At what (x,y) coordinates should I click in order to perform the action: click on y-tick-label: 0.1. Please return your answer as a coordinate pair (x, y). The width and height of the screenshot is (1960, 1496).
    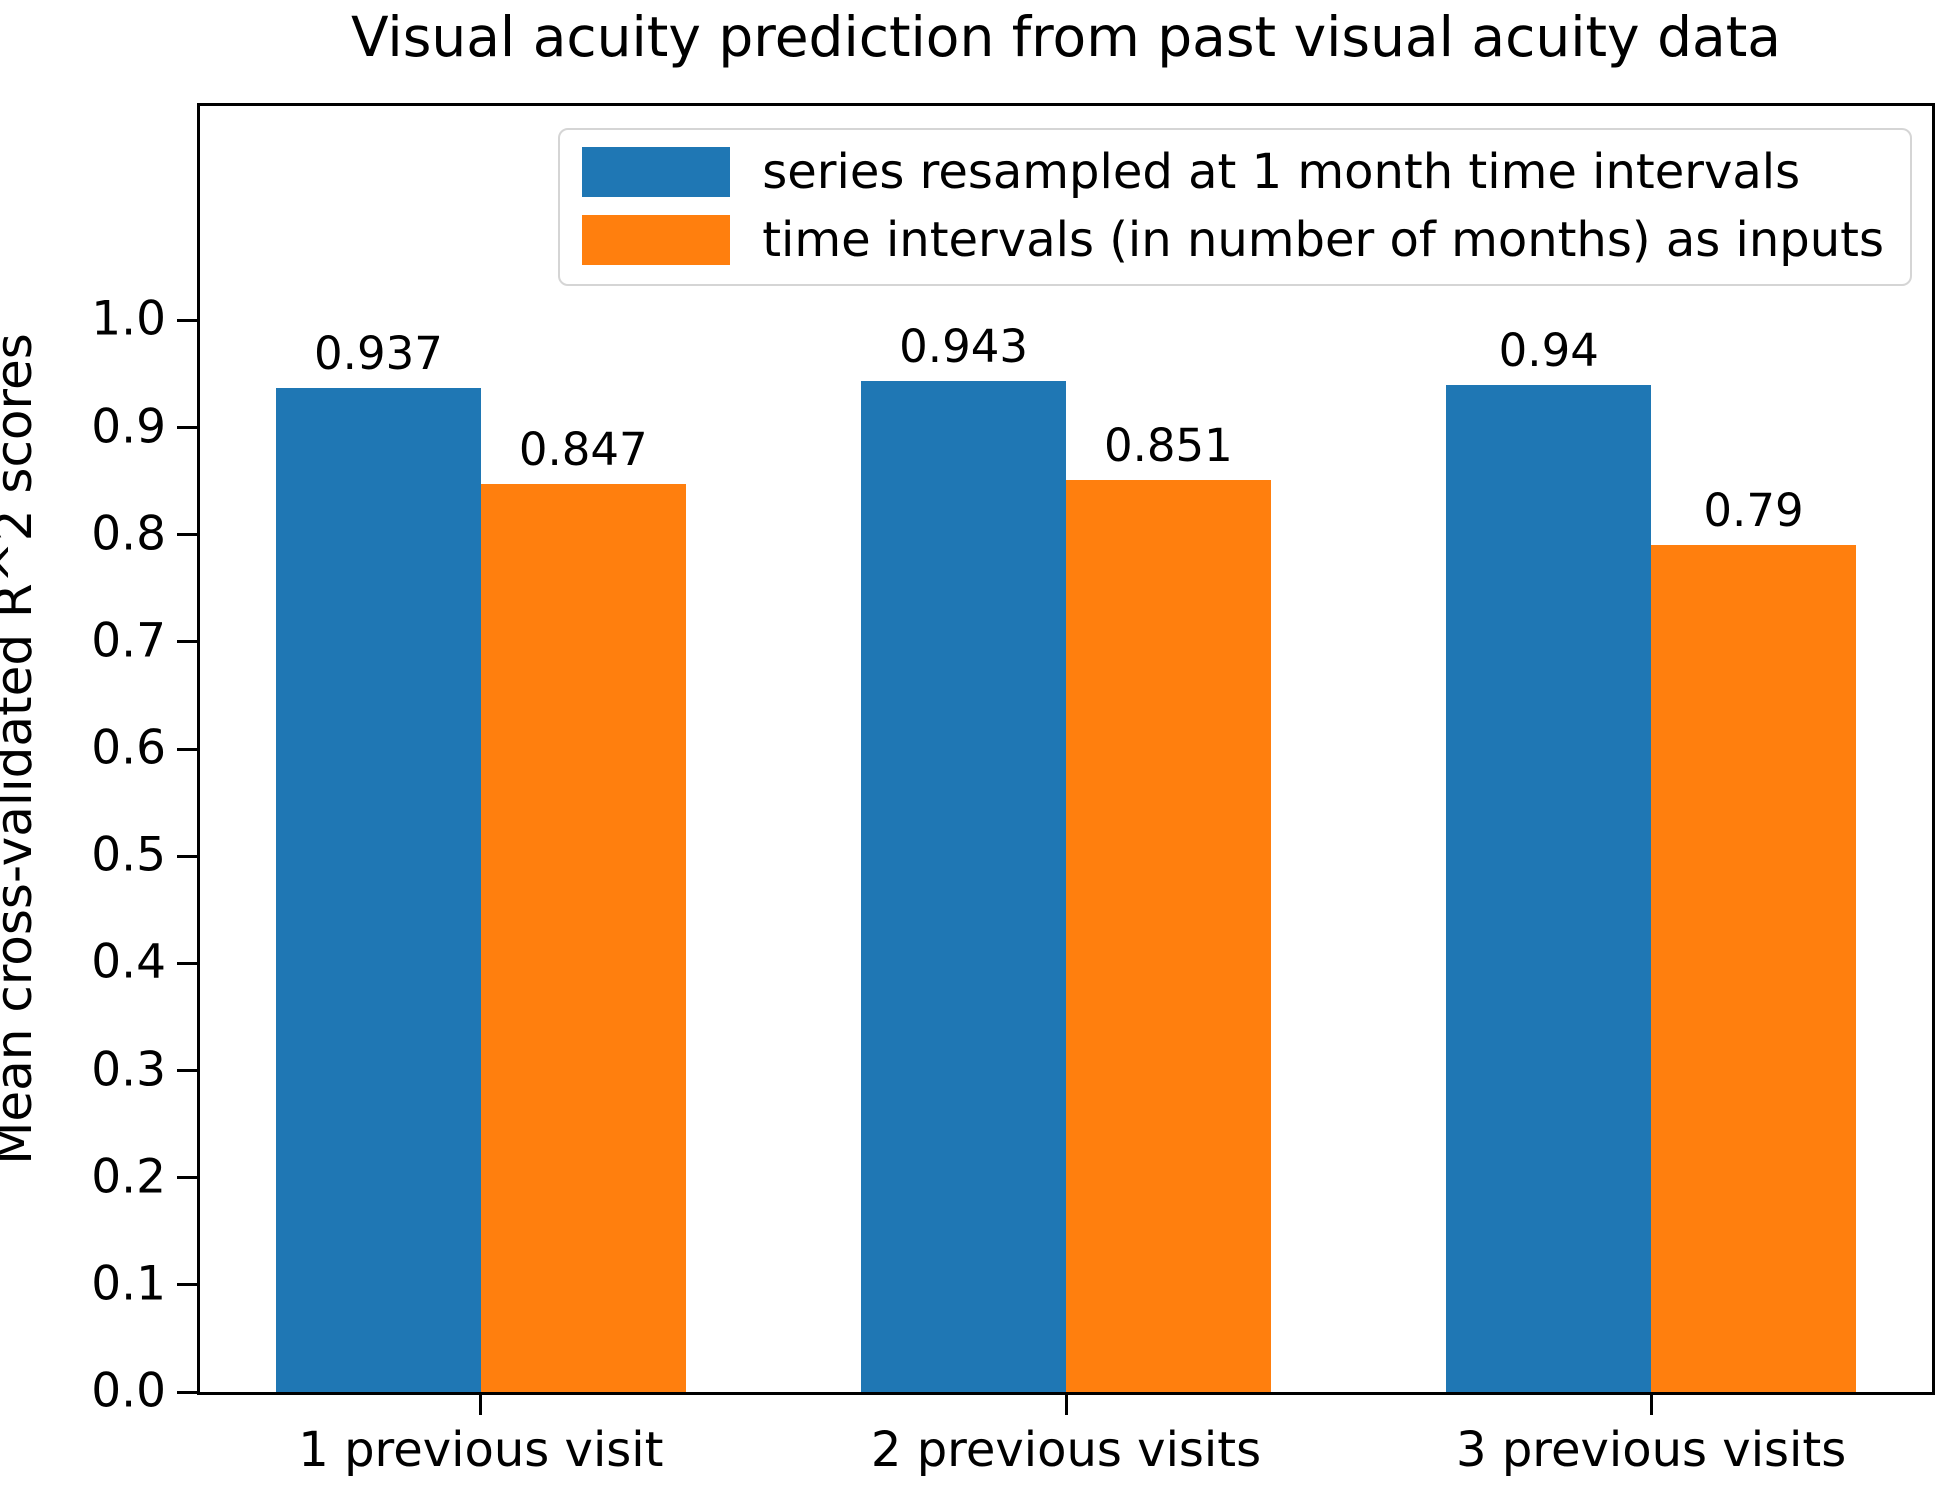
    Looking at the image, I should click on (128, 1284).